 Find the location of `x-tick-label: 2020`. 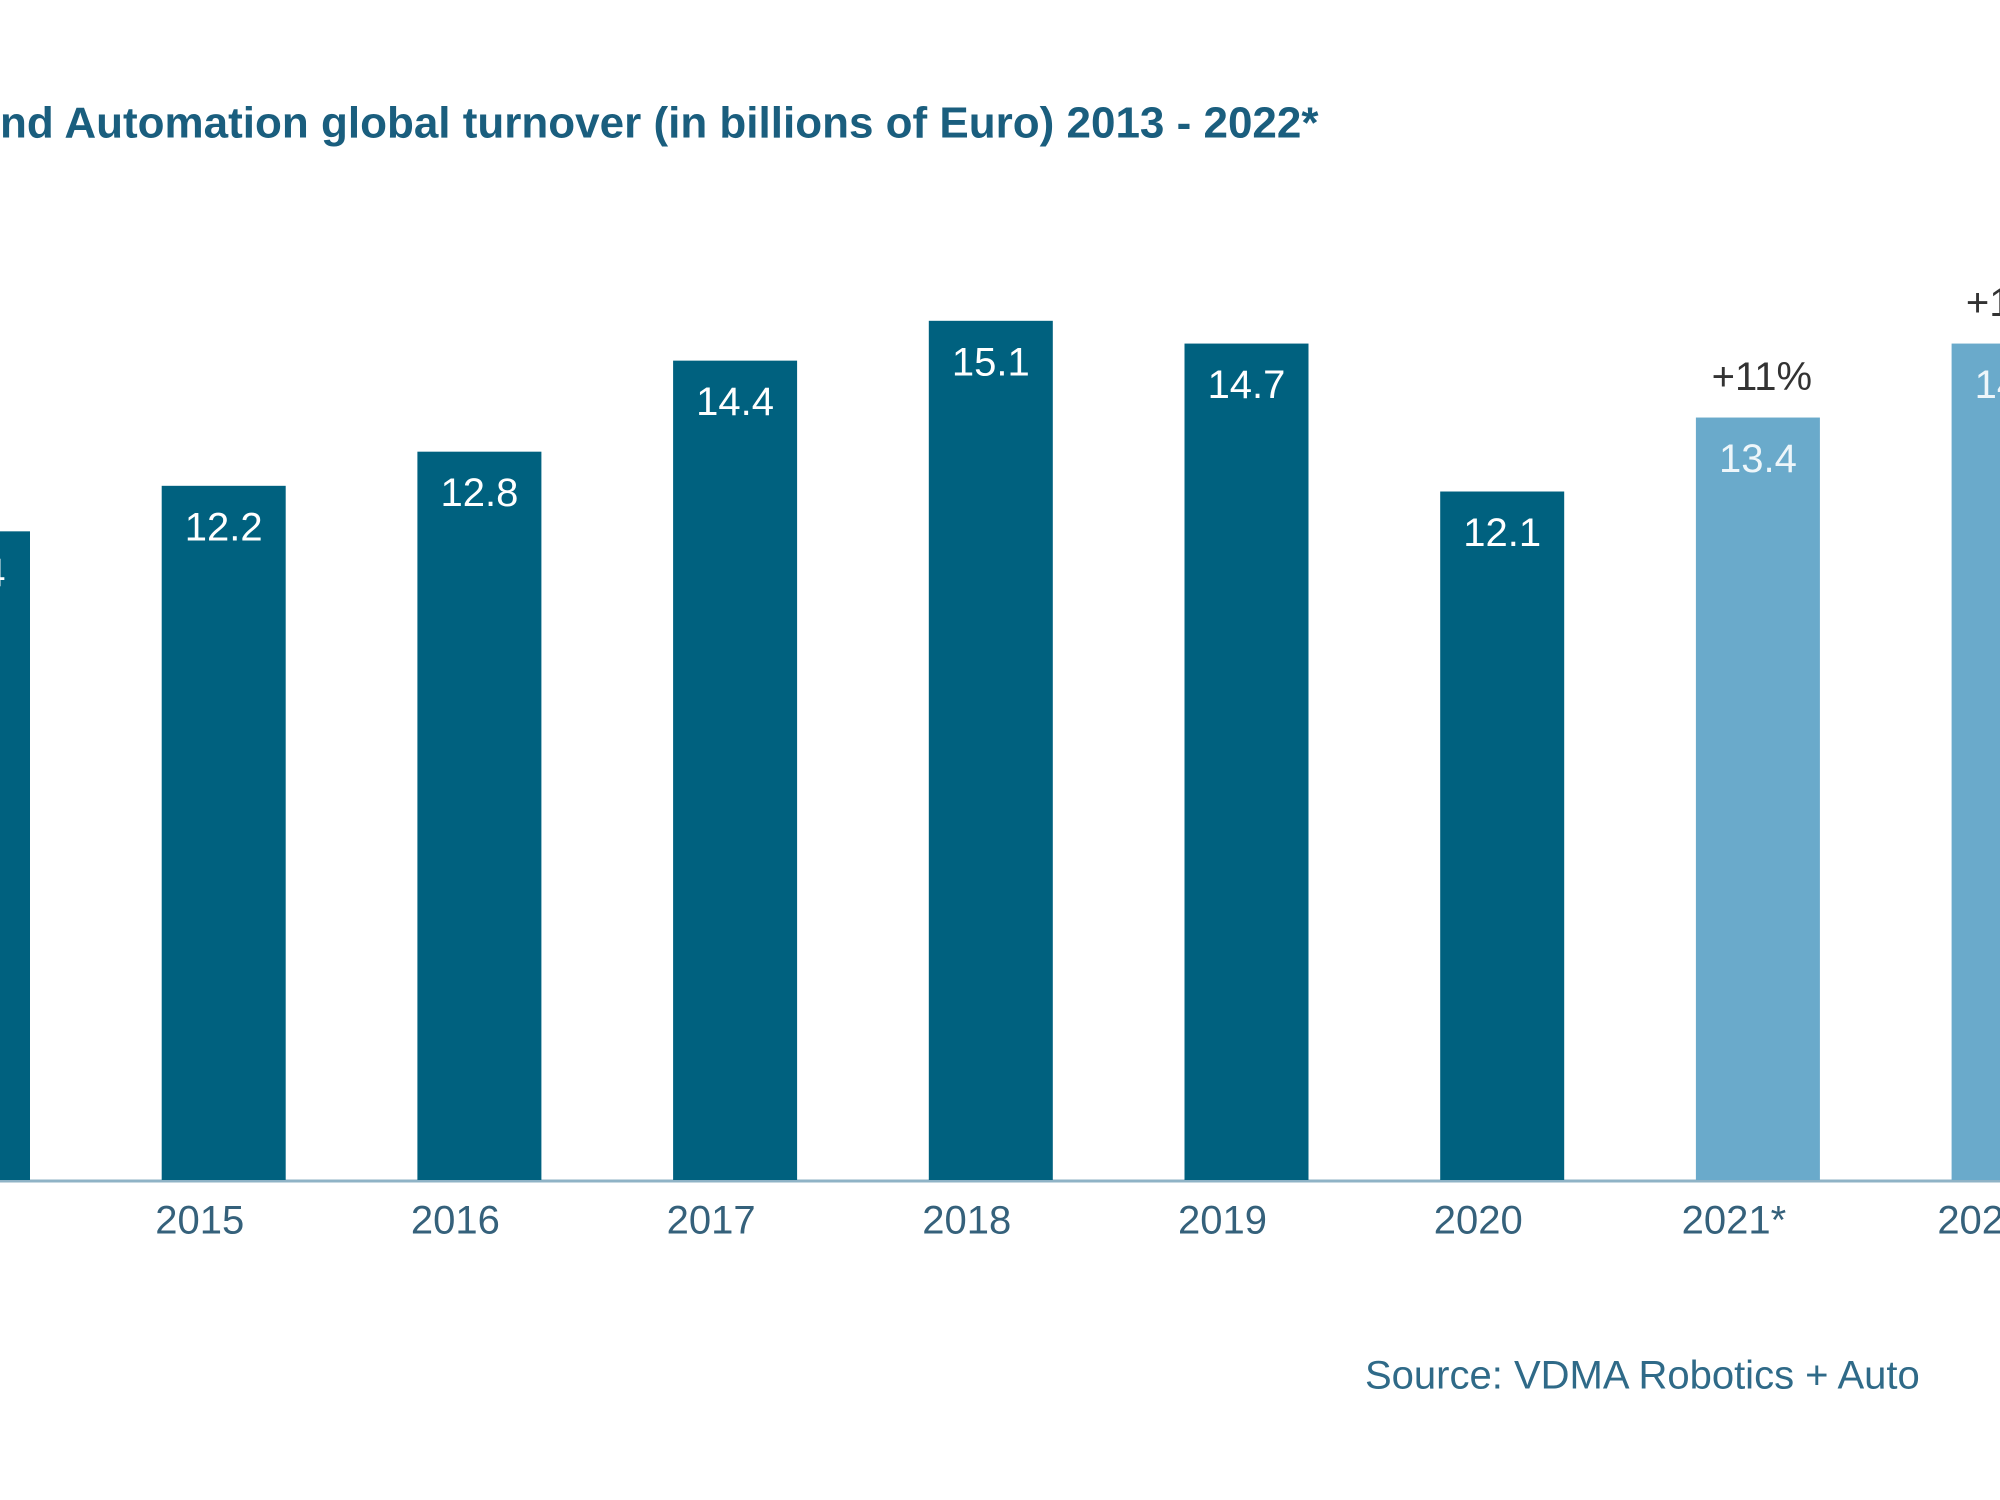

x-tick-label: 2020 is located at coordinates (1478, 1221).